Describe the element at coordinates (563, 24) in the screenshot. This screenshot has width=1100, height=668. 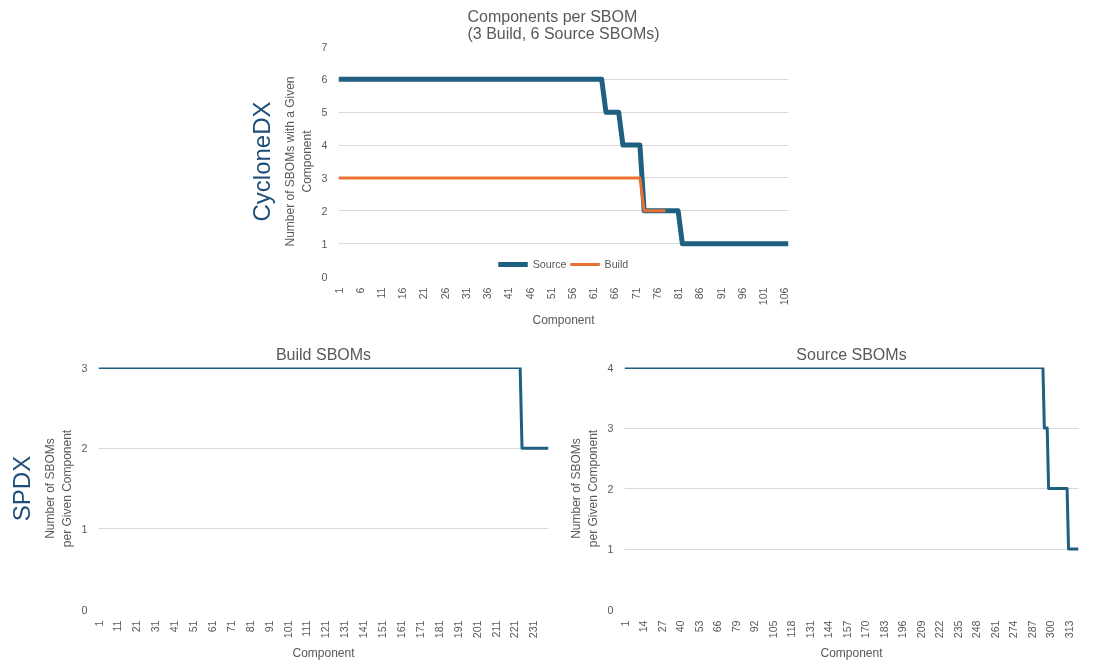
I see `chart-title: Components per SBOM (3 Build, 6 Source SBOMs)` at that location.